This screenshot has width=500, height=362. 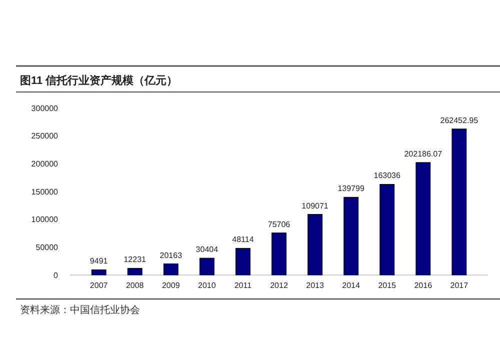 I want to click on x-tick-label: 2009, so click(x=171, y=285).